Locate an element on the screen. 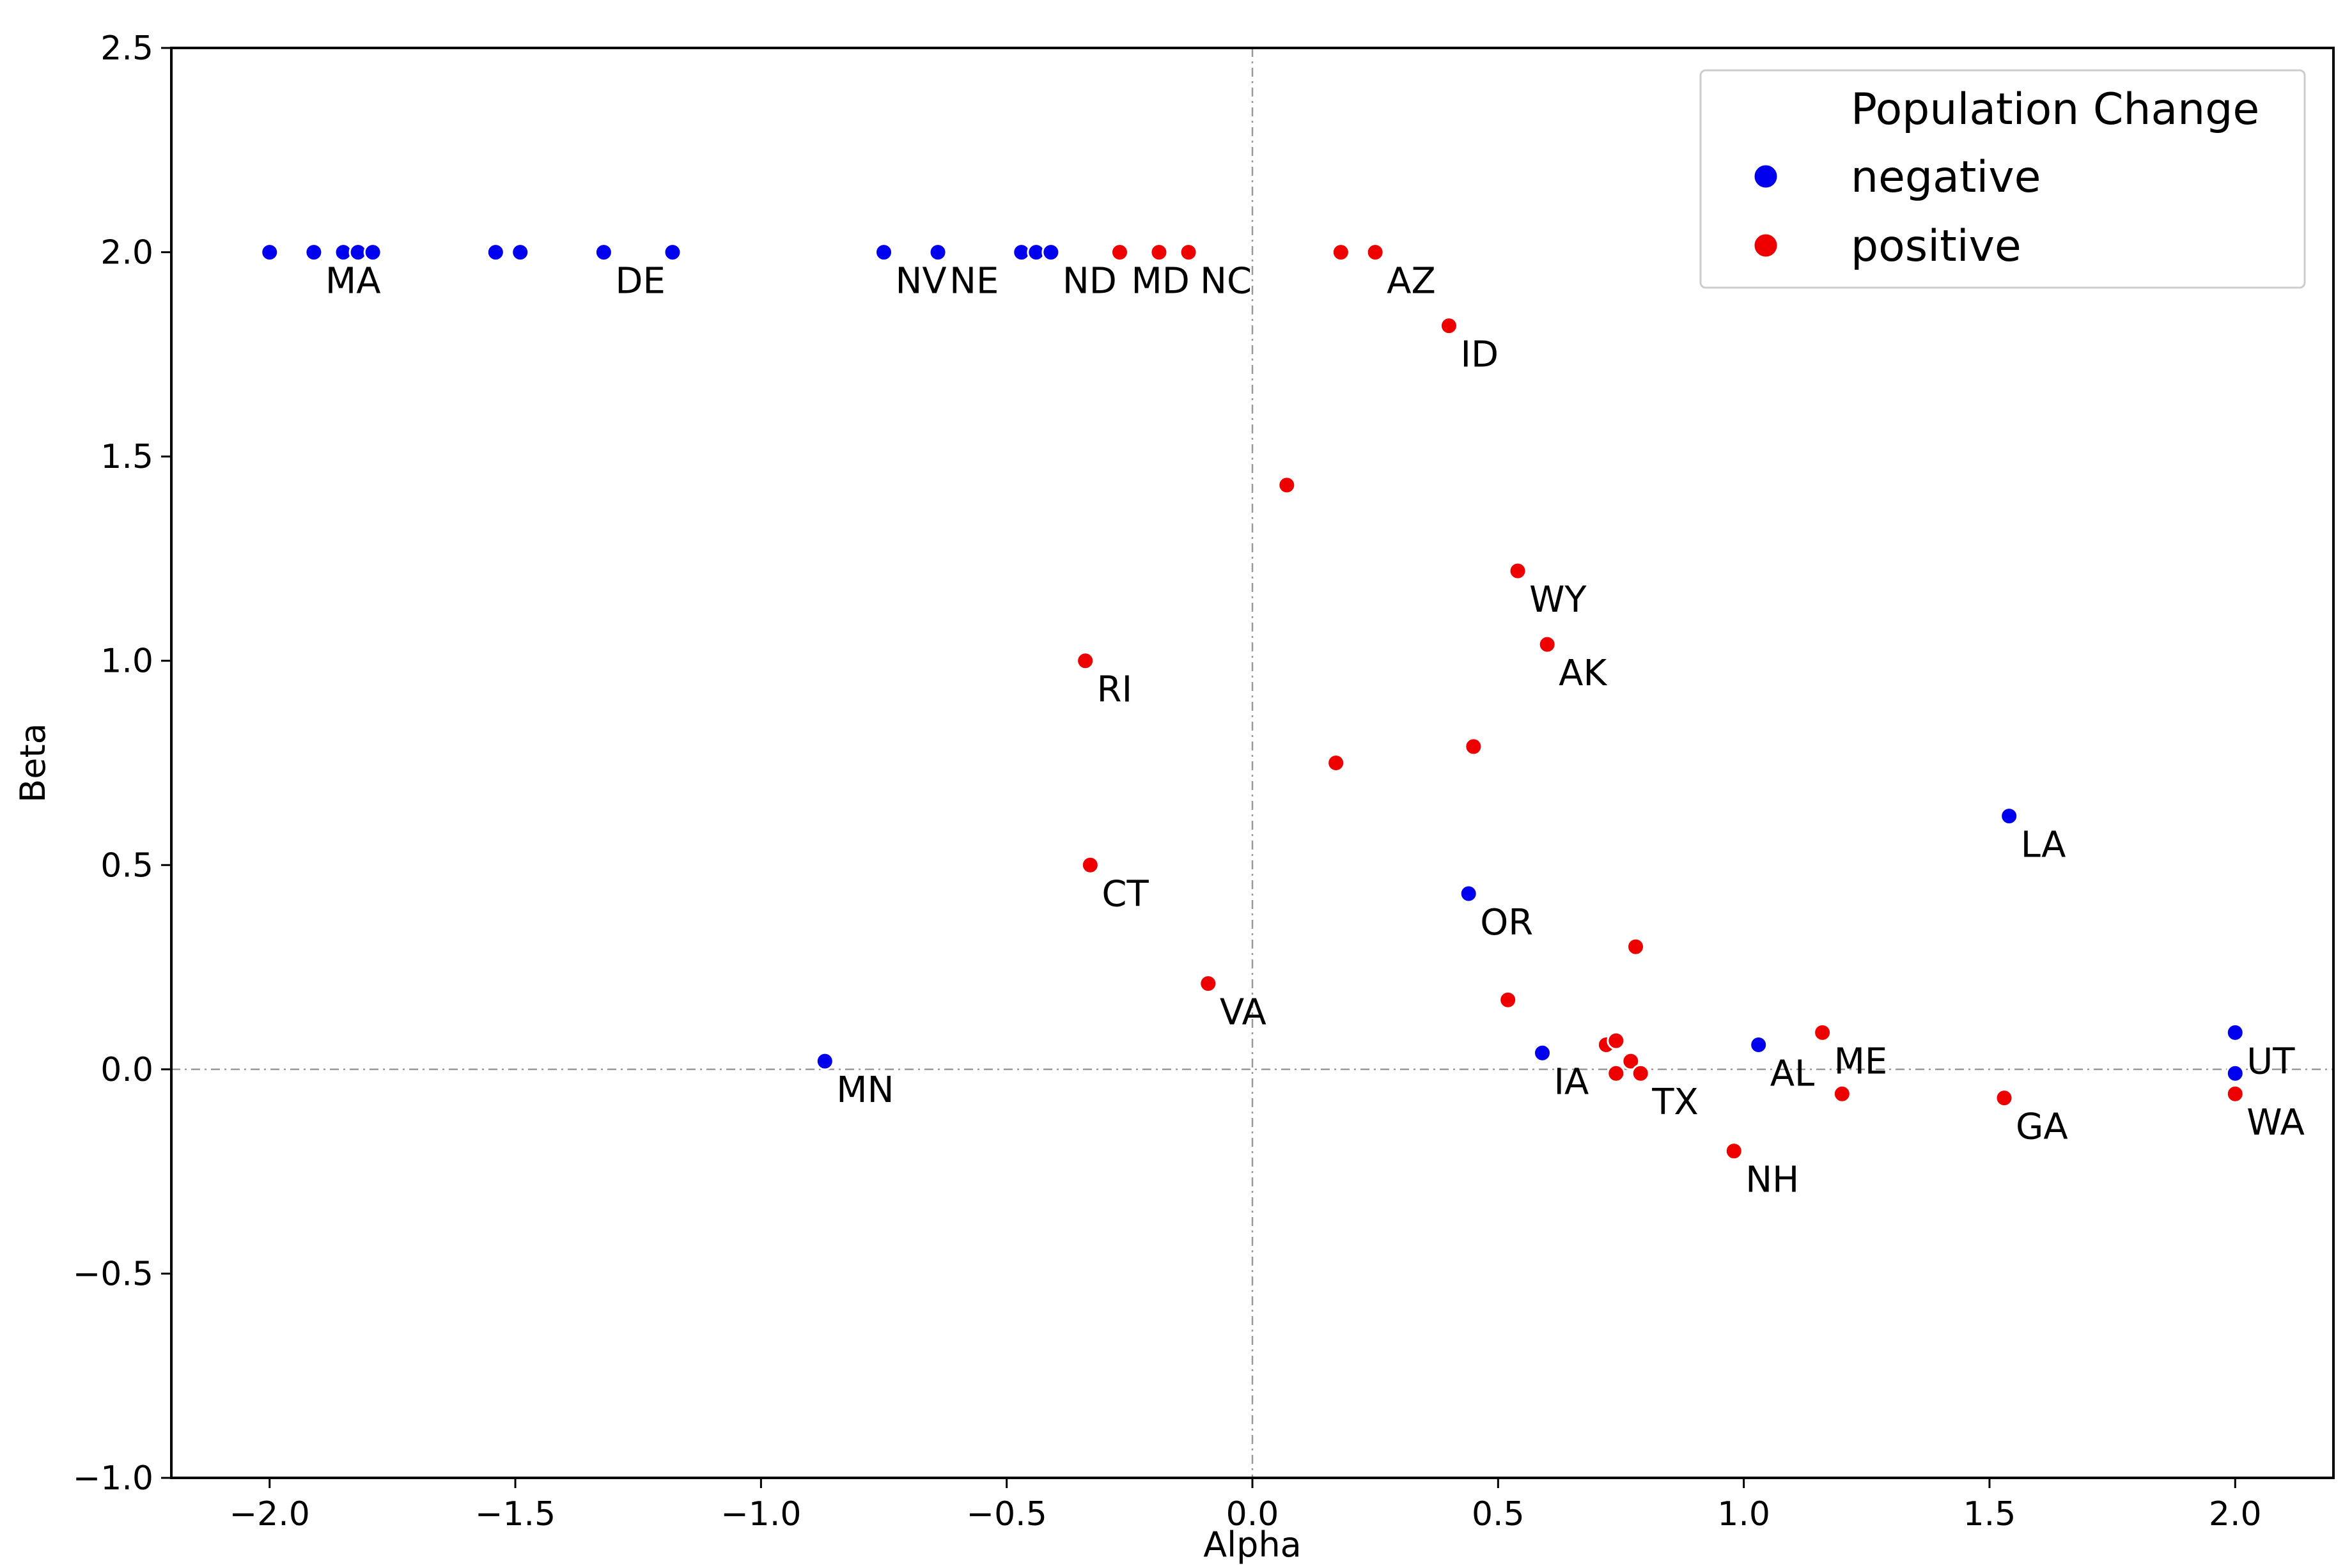 The width and height of the screenshot is (2352, 1568). point-label: AL is located at coordinates (1793, 1074).